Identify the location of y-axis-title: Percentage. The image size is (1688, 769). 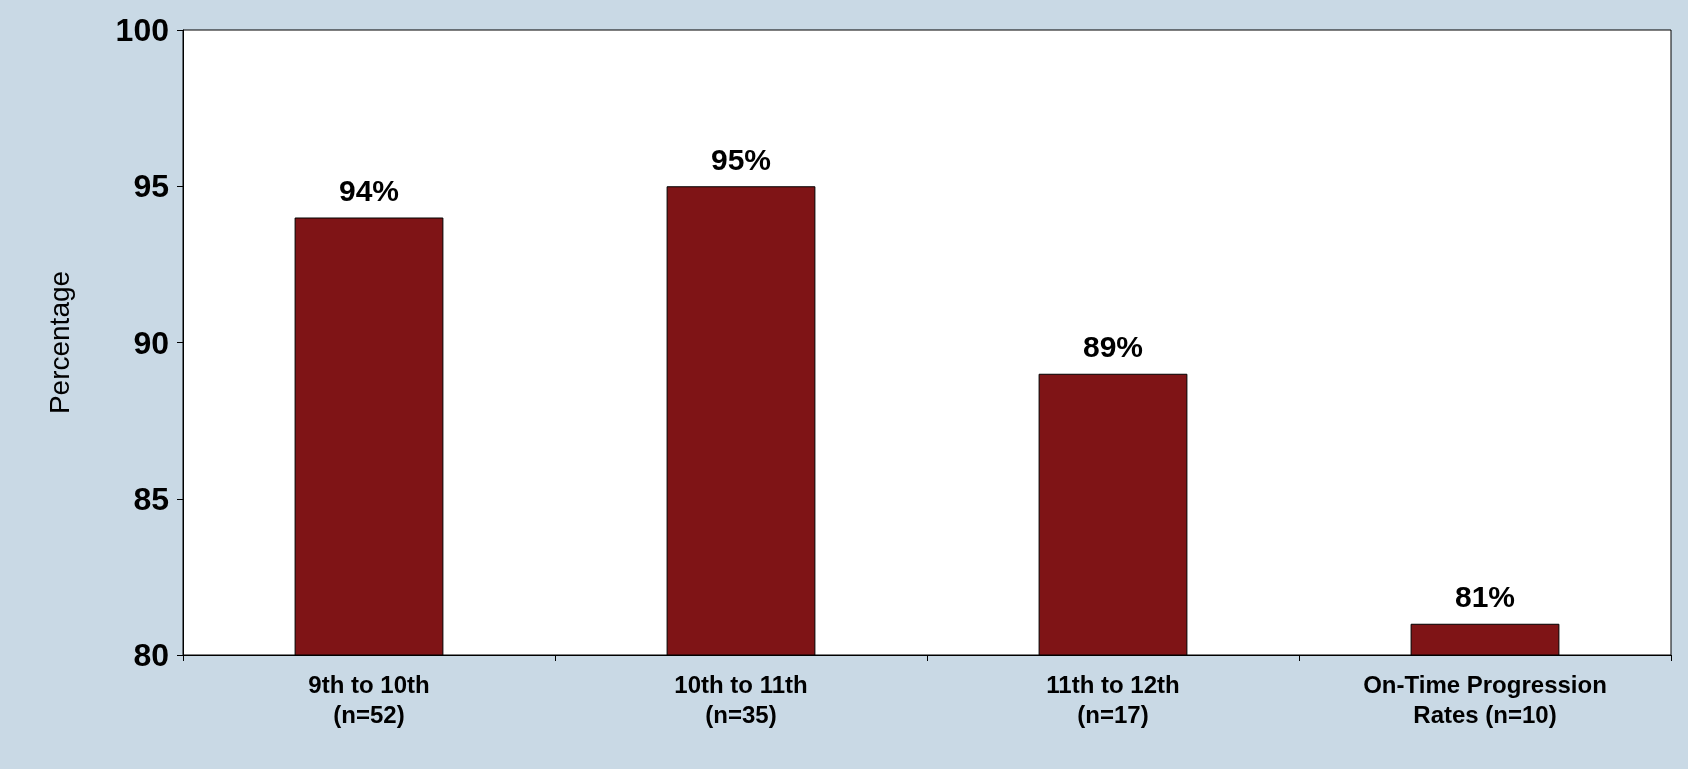
(59, 342).